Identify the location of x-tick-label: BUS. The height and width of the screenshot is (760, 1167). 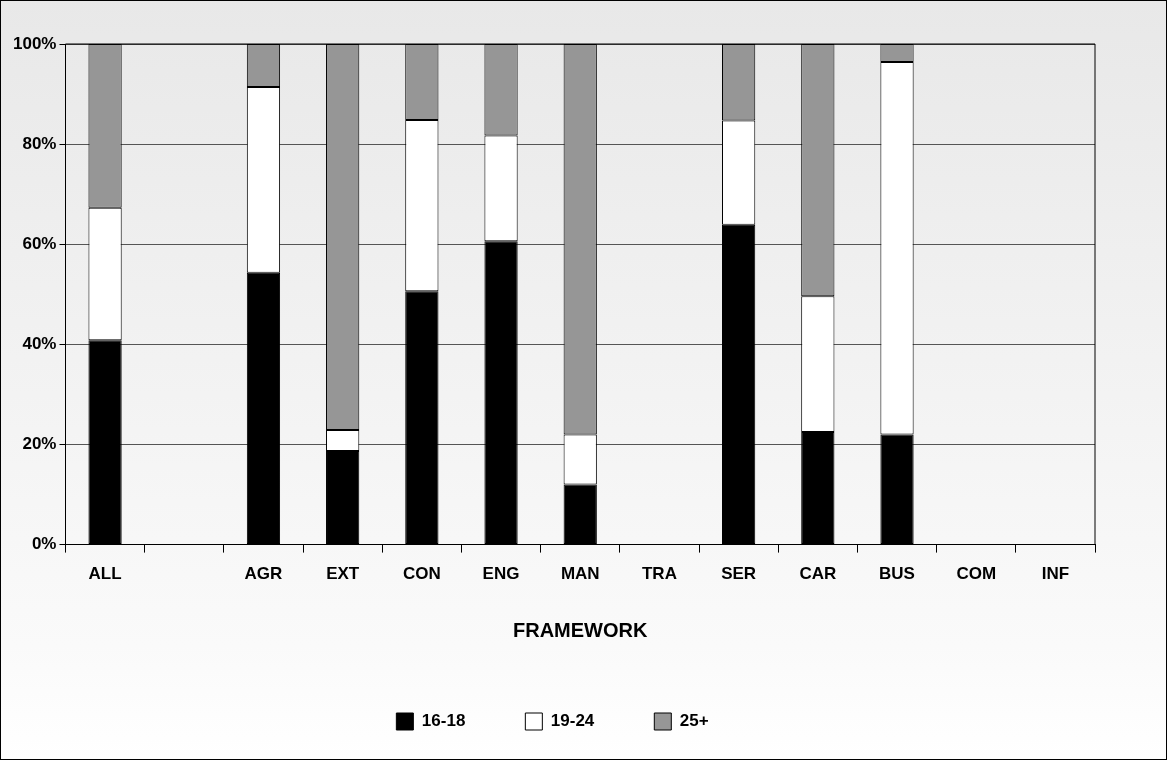
(897, 574).